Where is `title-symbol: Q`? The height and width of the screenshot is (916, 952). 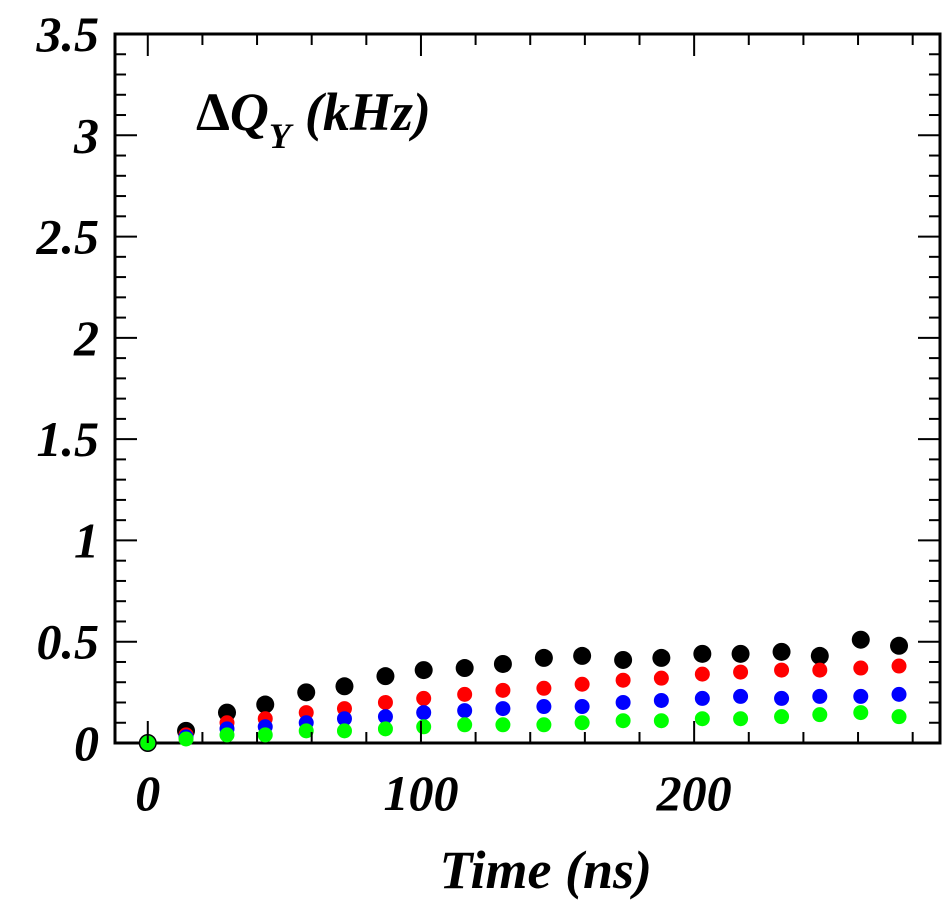 title-symbol: Q is located at coordinates (249, 112).